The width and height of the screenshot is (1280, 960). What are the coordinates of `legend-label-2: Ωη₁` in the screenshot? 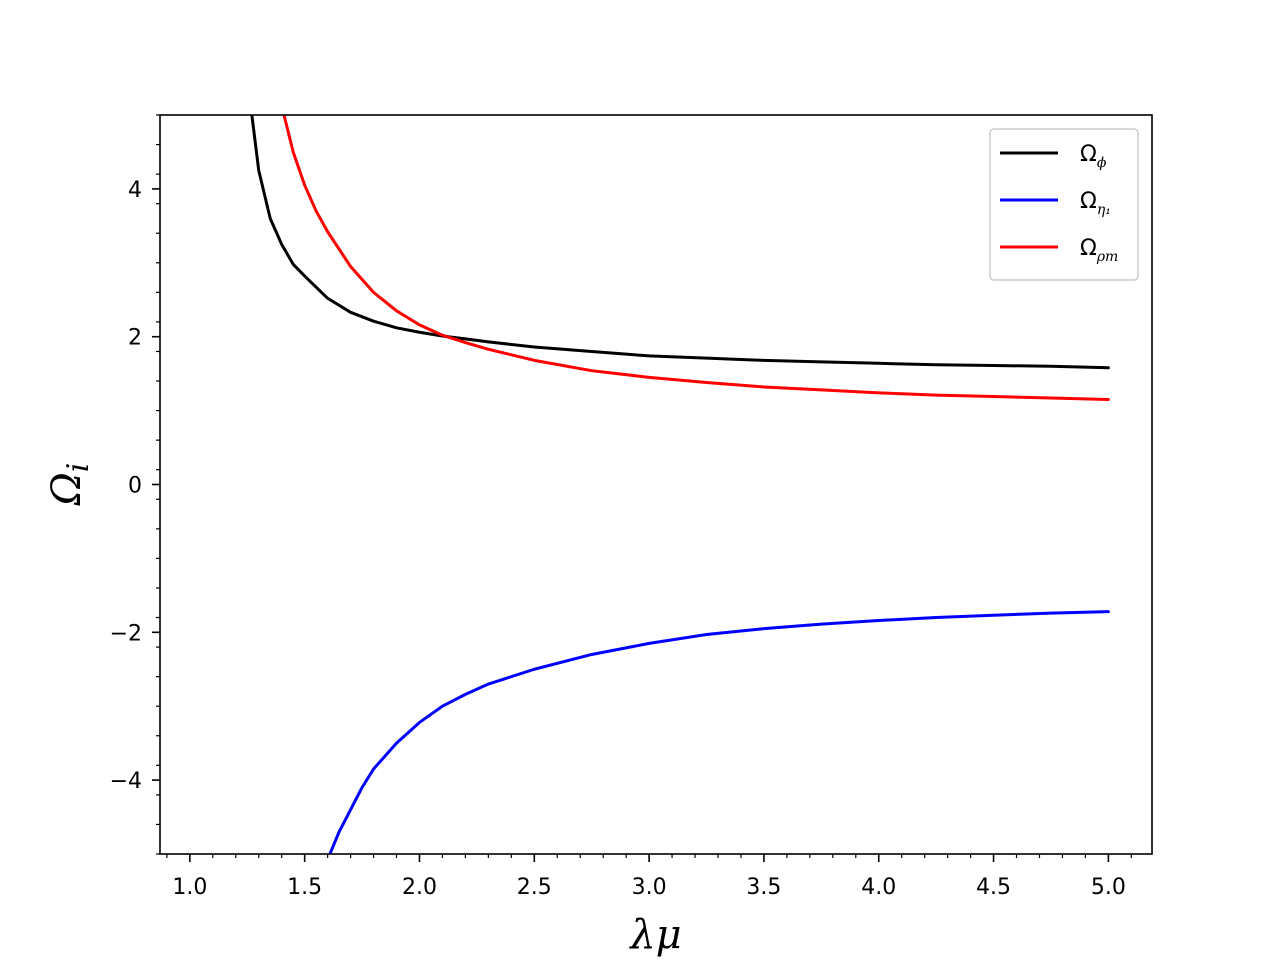 It's located at (1095, 203).